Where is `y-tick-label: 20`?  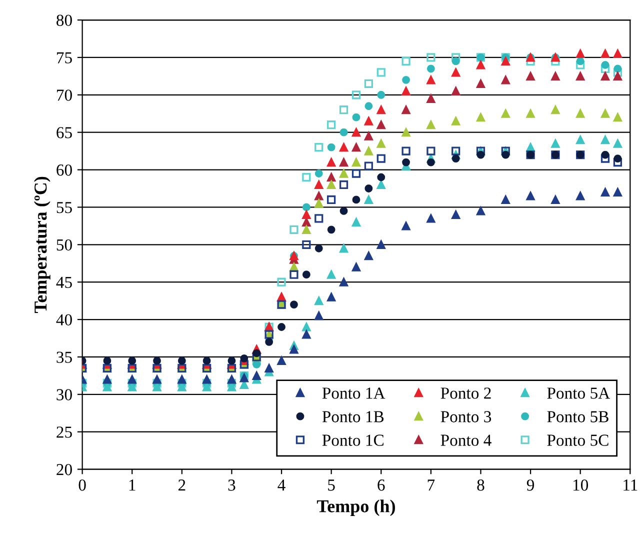
y-tick-label: 20 is located at coordinates (64, 470).